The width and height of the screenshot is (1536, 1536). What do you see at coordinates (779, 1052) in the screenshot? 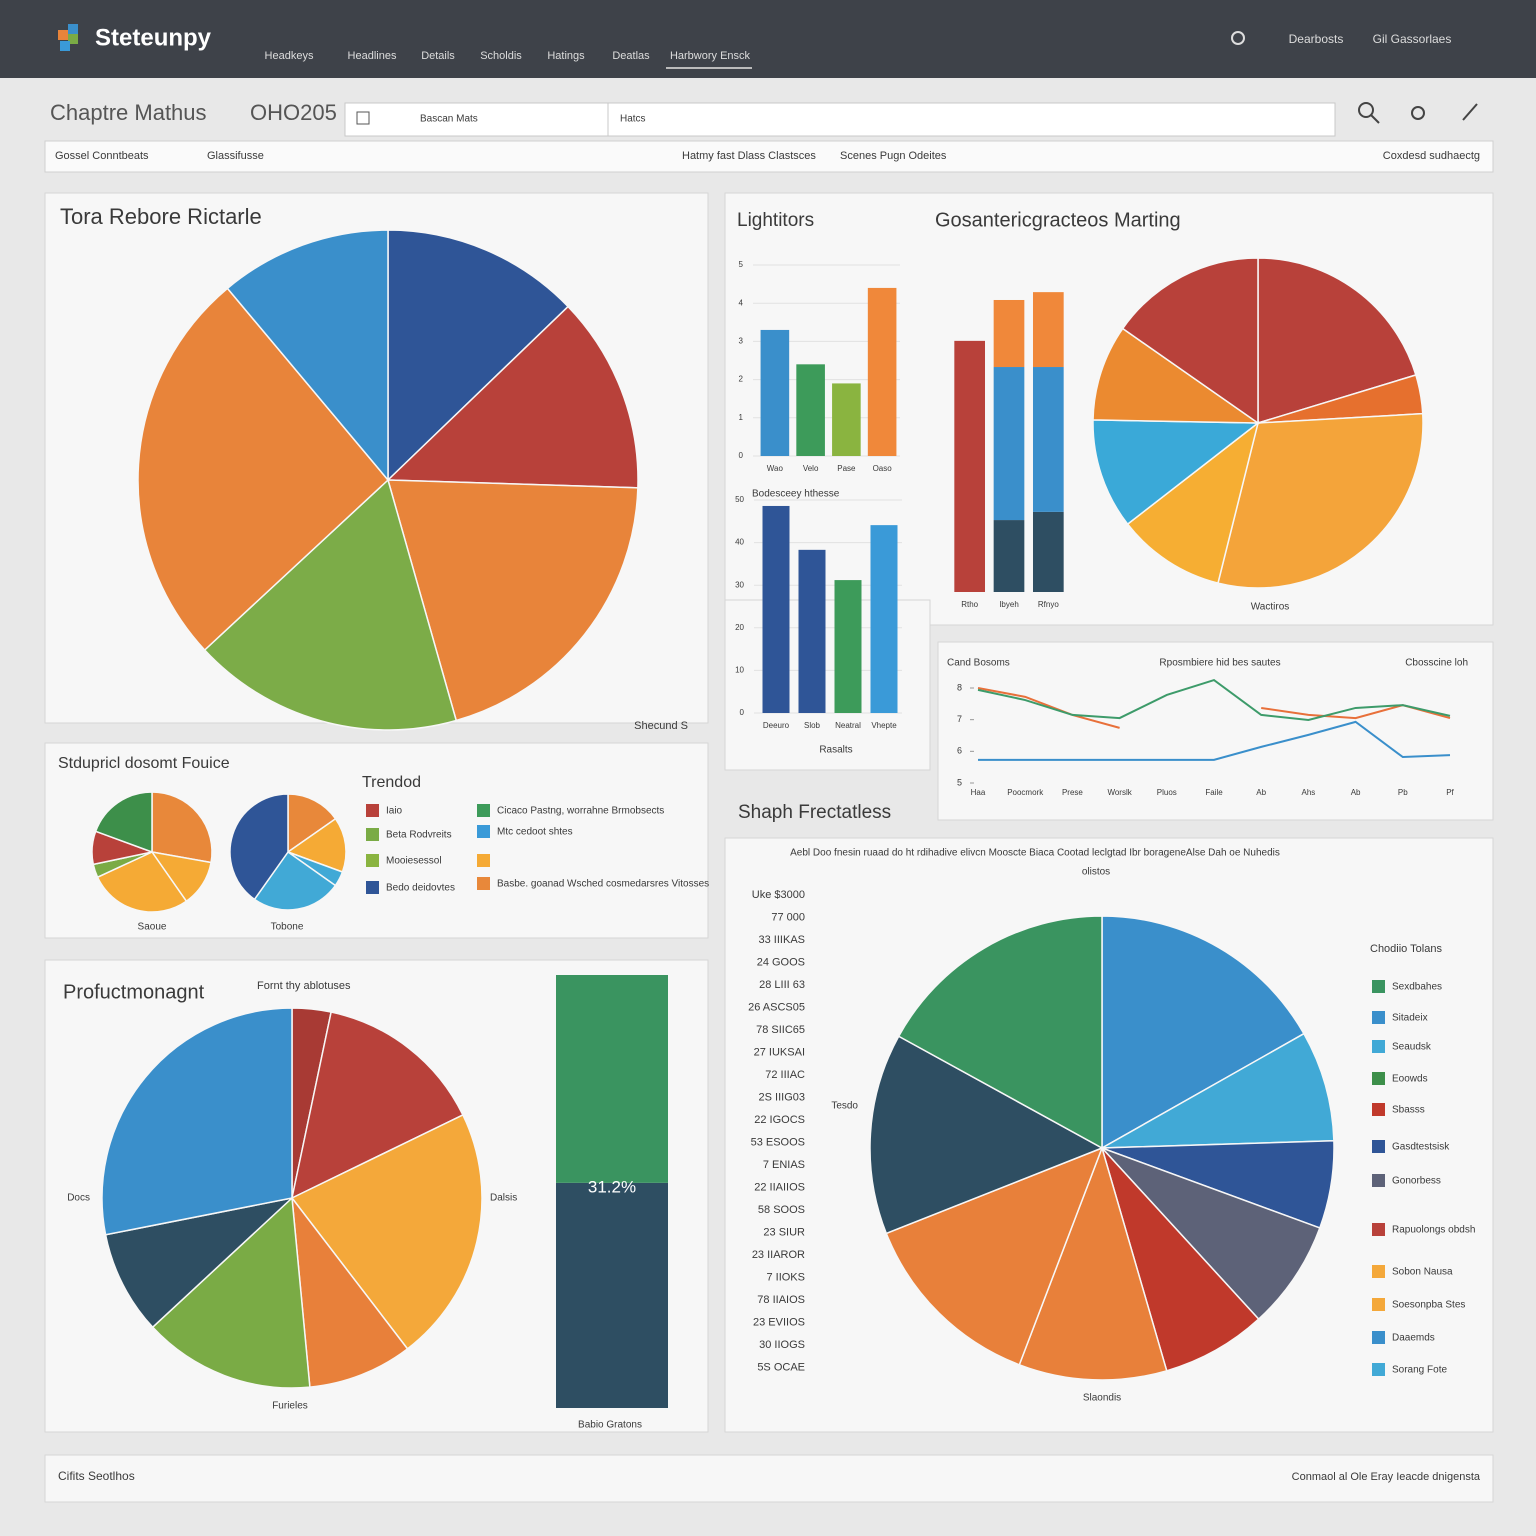
I see `list-item: 27 IUKSAI` at bounding box center [779, 1052].